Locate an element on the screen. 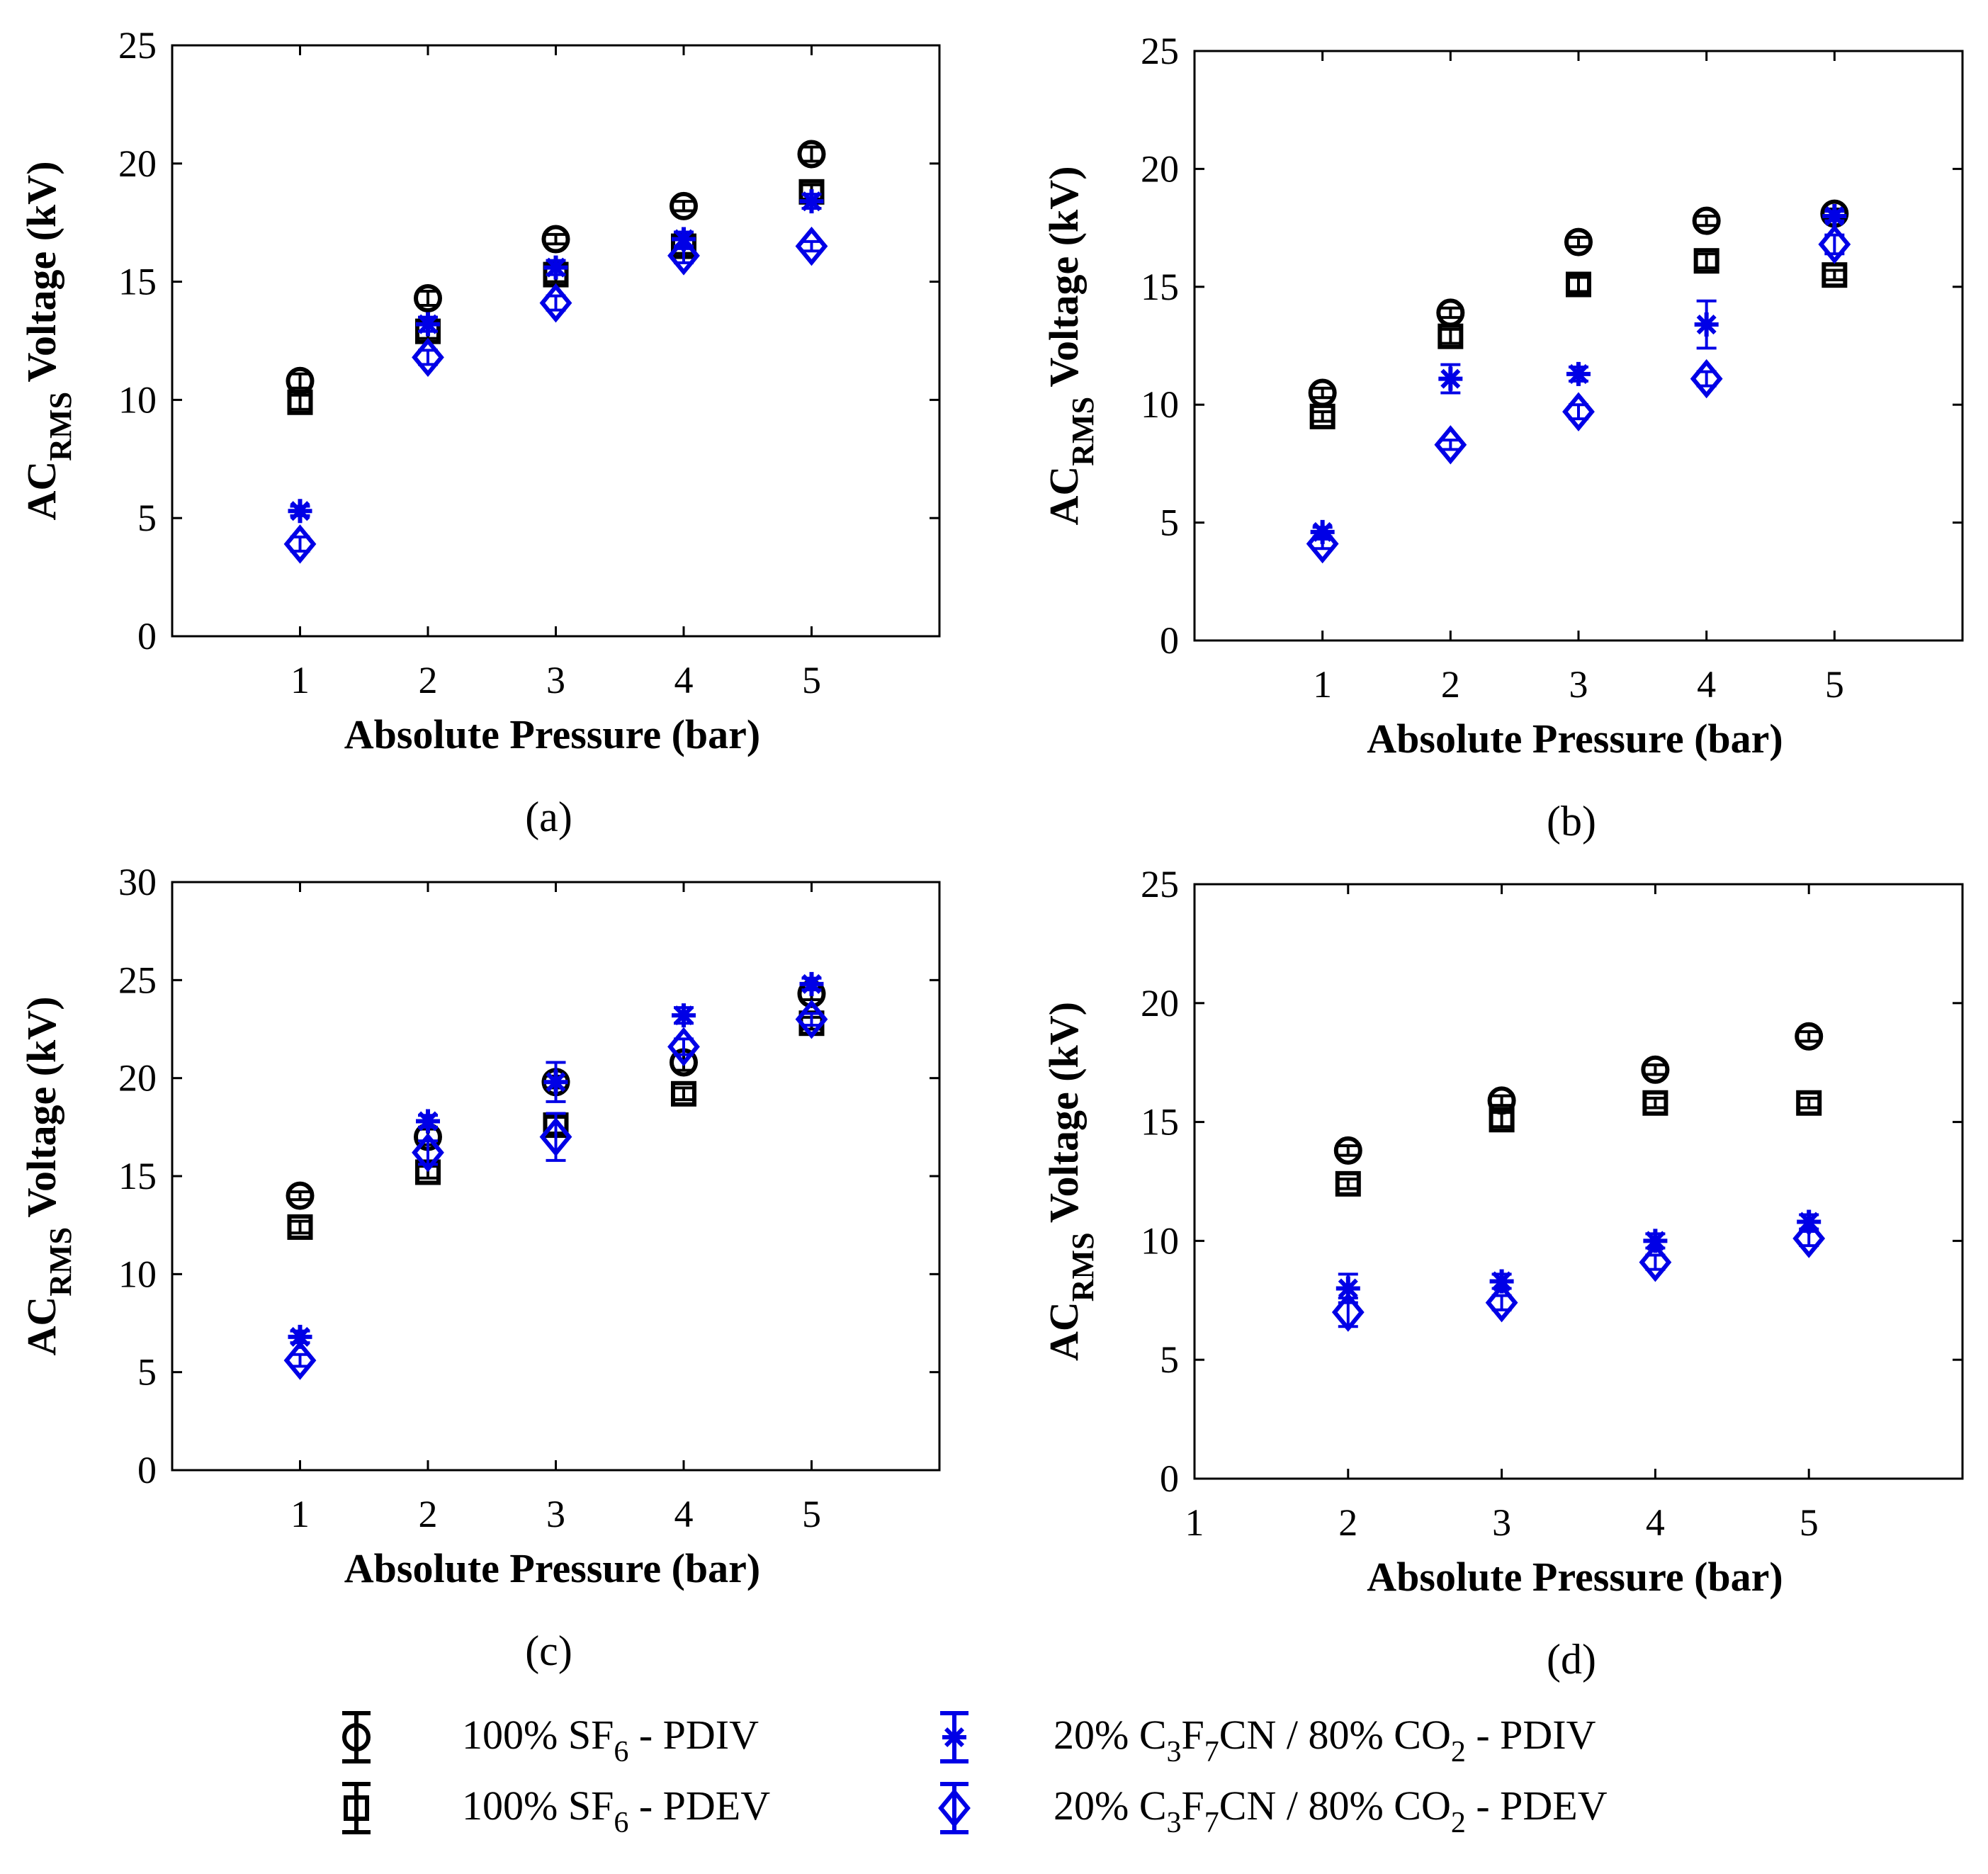 This screenshot has height=1874, width=1988. chart-b-xtick-label: 4 is located at coordinates (1706, 685).